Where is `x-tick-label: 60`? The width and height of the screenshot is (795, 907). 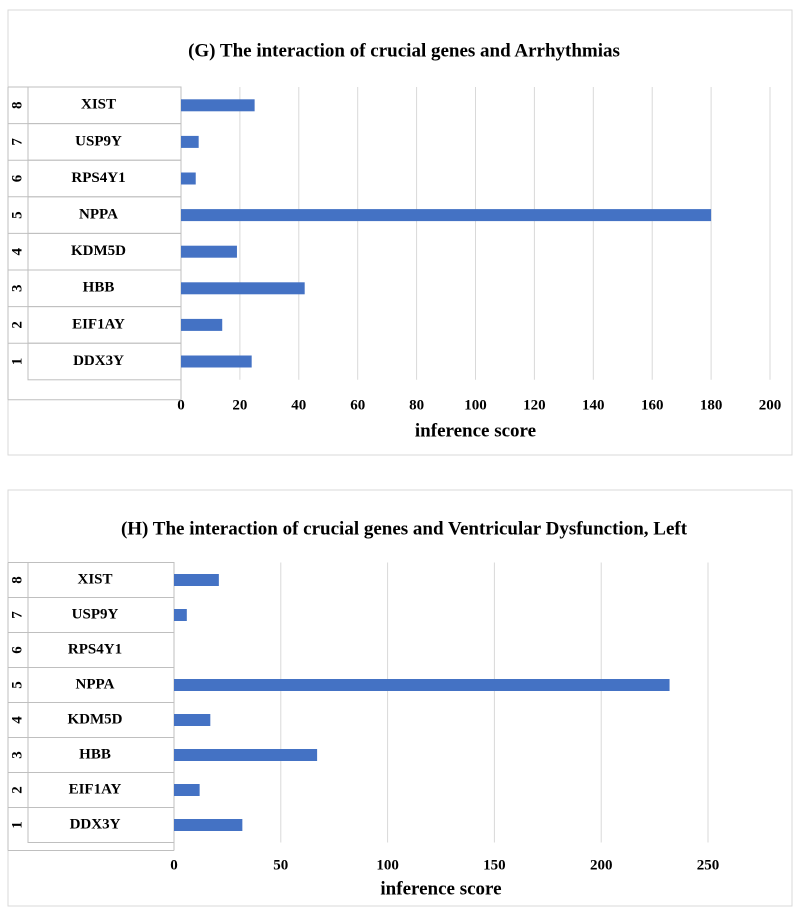
x-tick-label: 60 is located at coordinates (357, 405).